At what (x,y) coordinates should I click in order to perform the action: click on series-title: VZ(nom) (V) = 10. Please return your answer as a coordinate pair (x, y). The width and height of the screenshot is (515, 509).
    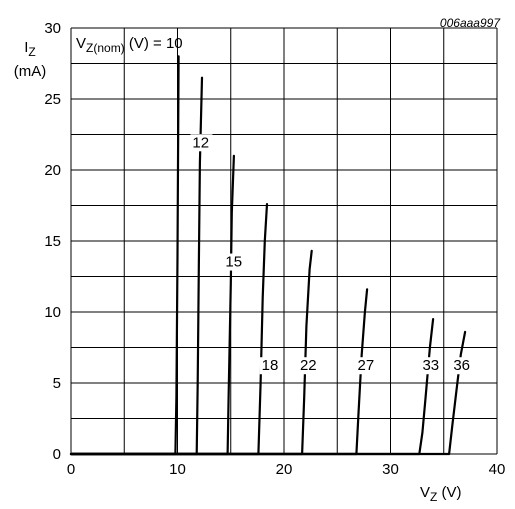
    Looking at the image, I should click on (129, 45).